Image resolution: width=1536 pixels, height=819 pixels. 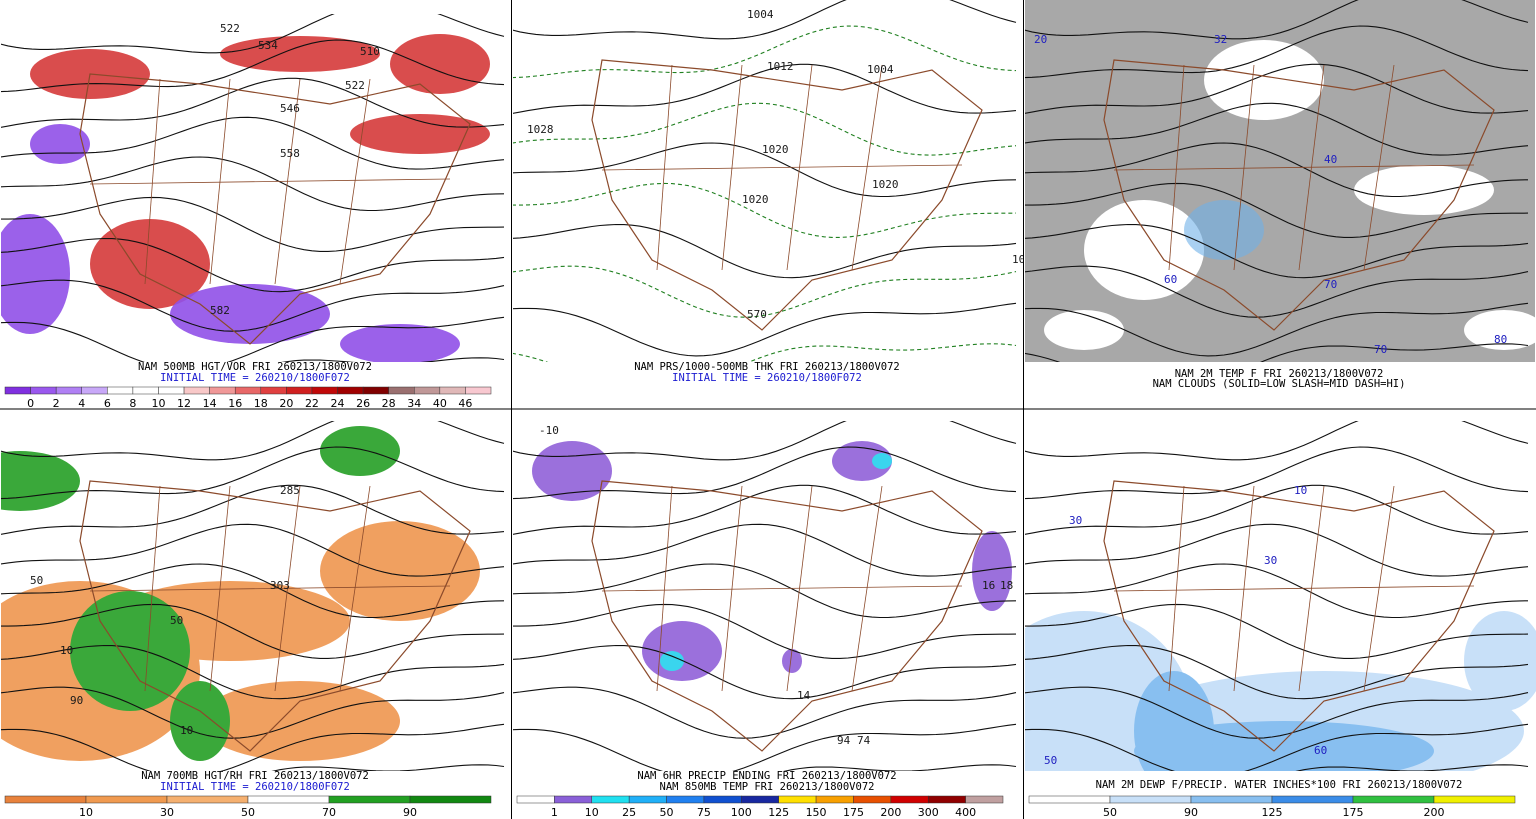 I want to click on colorbar-label: 4, so click(x=81, y=403).